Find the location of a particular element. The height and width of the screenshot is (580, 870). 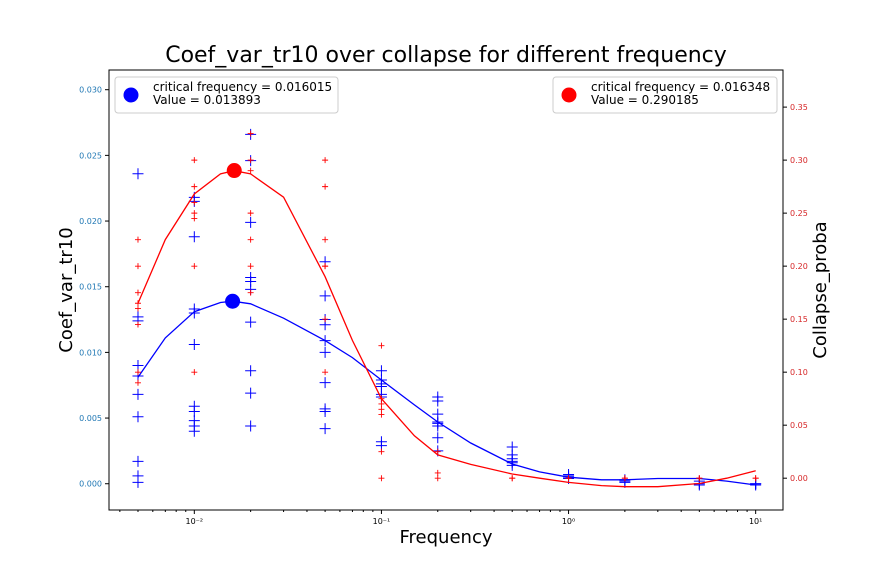

x-tick-label: 10⁻² is located at coordinates (195, 521).